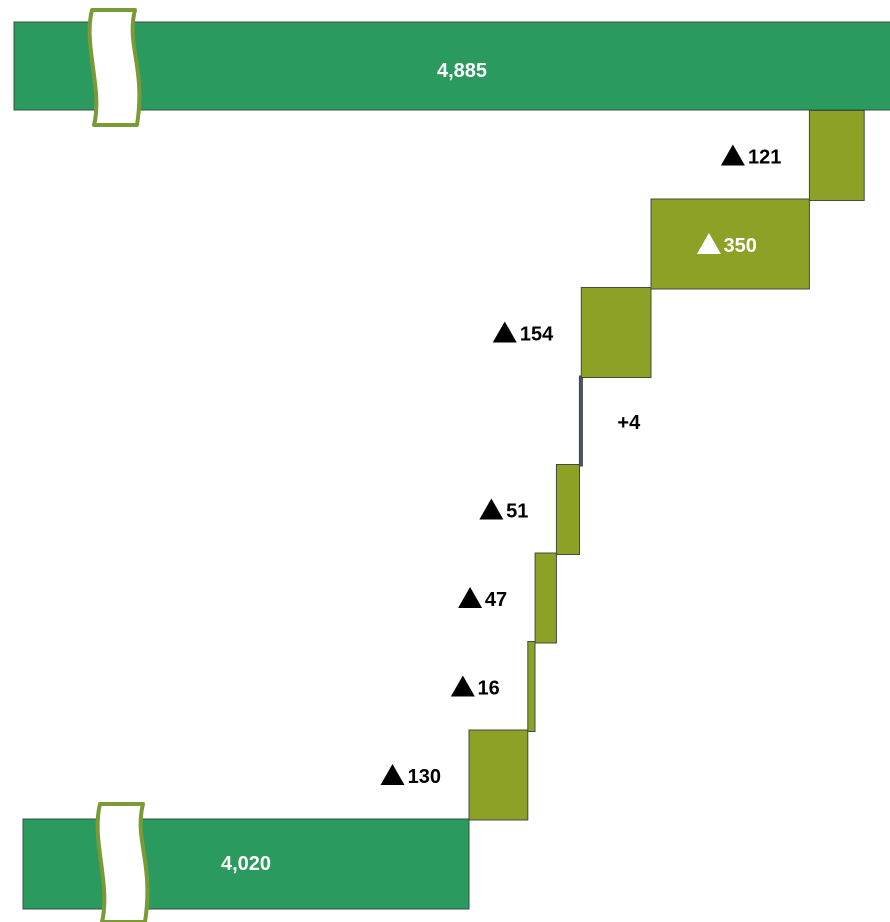 This screenshot has width=890, height=922. I want to click on step-label: +4, so click(629, 423).